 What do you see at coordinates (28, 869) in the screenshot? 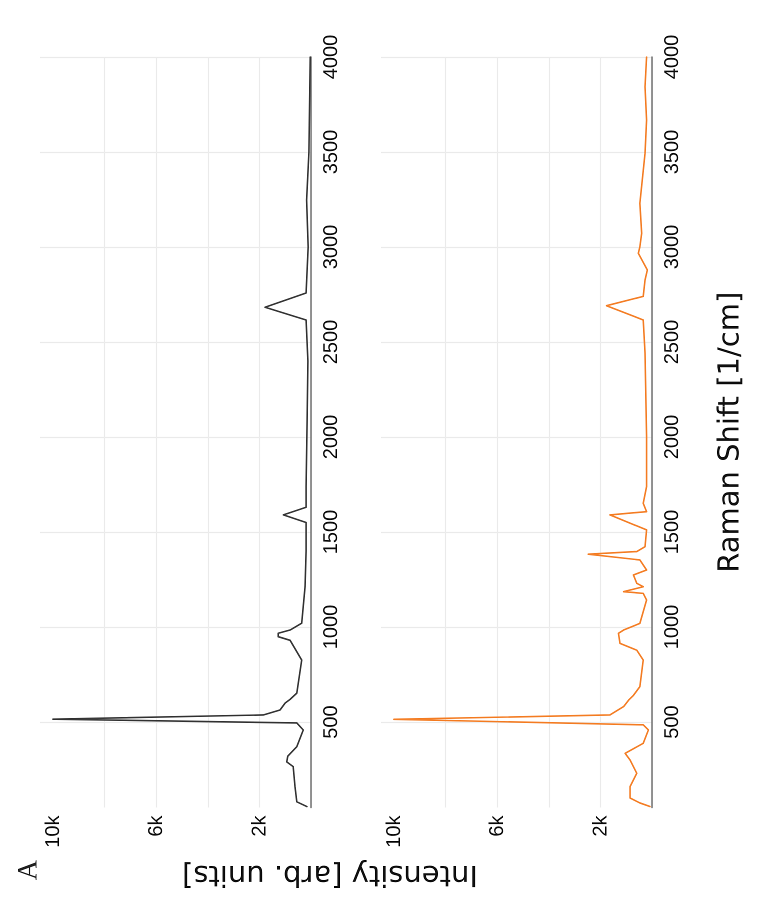
I see `text: A` at bounding box center [28, 869].